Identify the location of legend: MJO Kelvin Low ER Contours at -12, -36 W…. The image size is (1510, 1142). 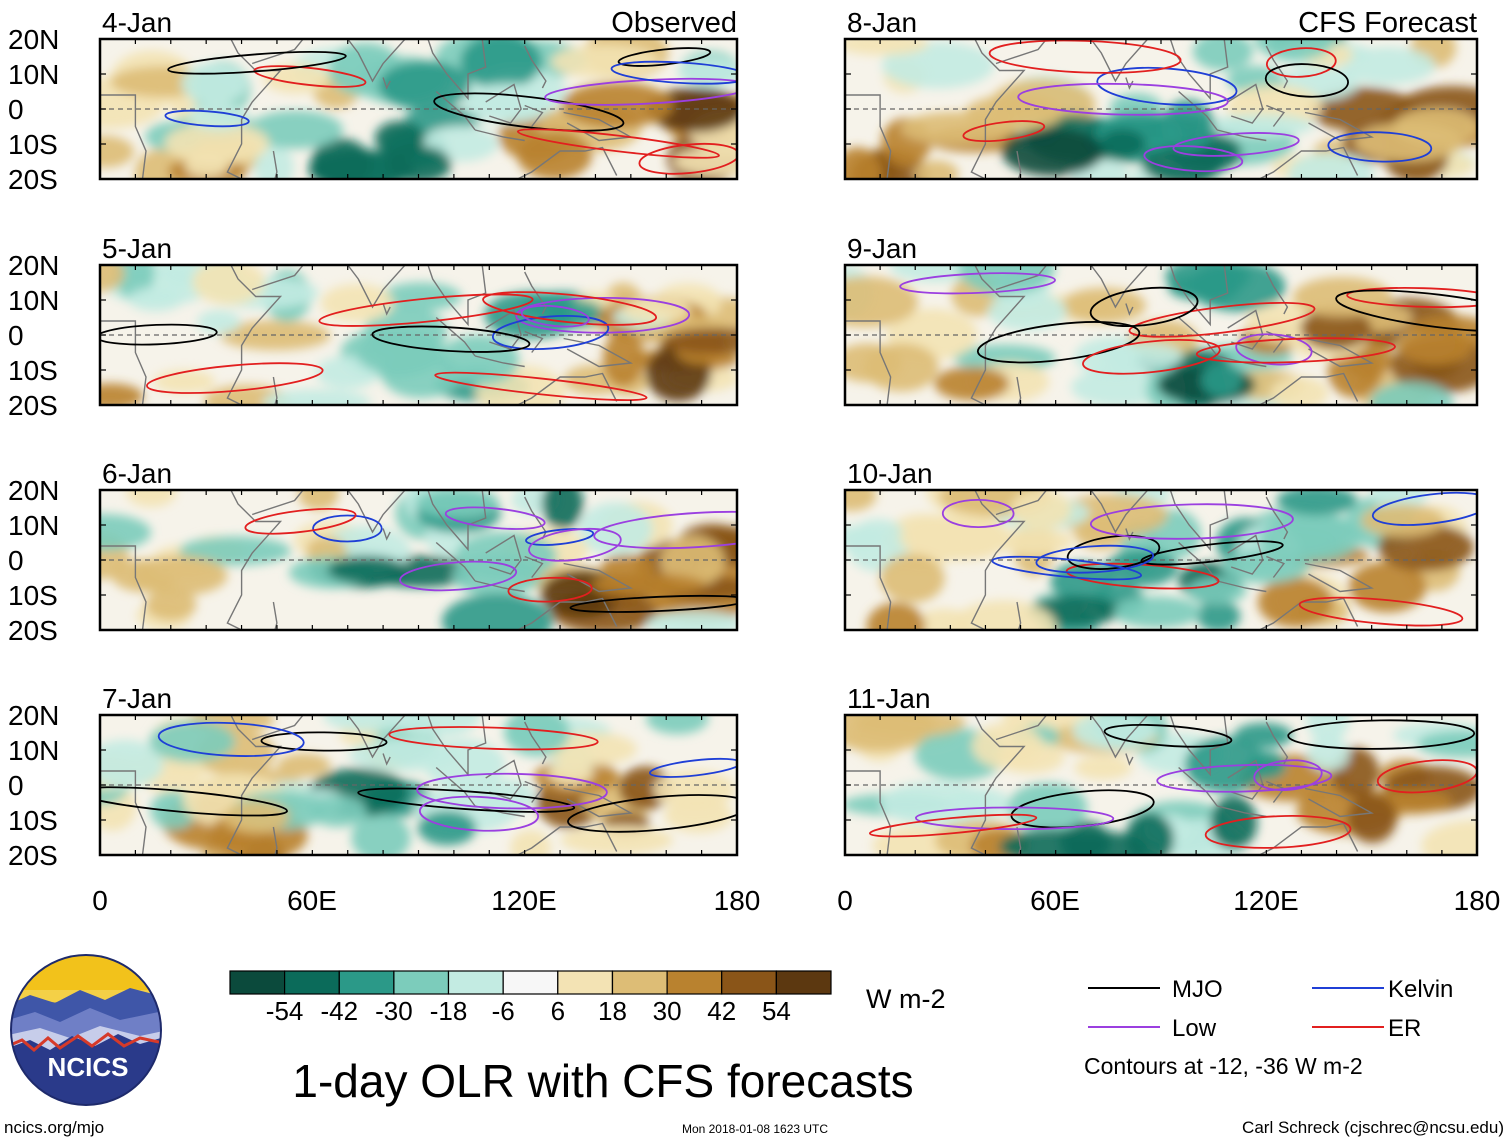
(1268, 1027).